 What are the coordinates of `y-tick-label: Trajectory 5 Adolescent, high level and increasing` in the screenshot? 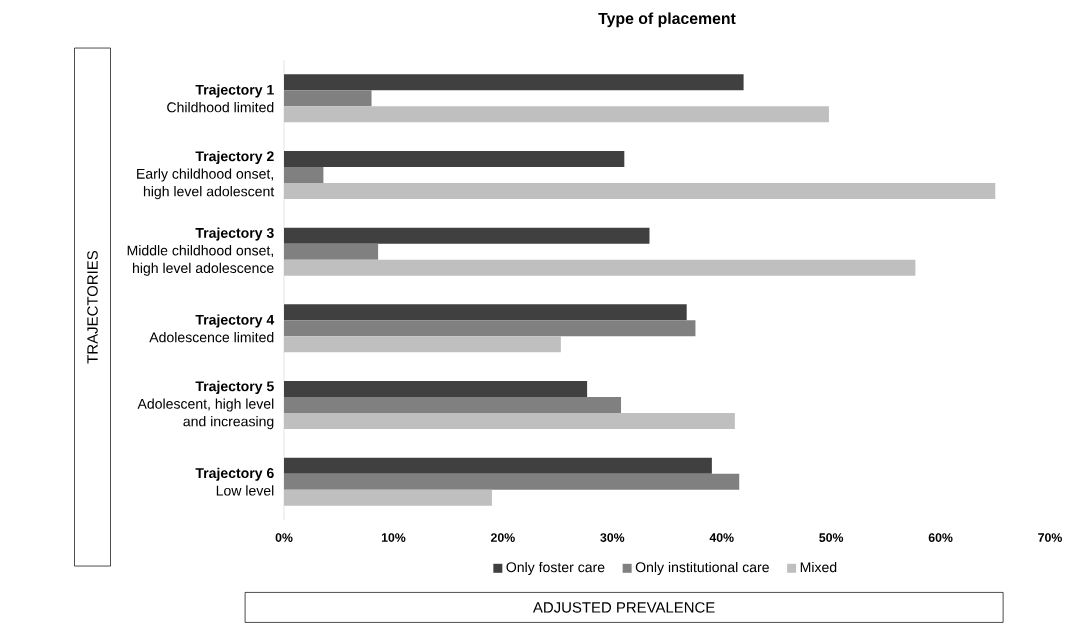 It's located at (205, 405).